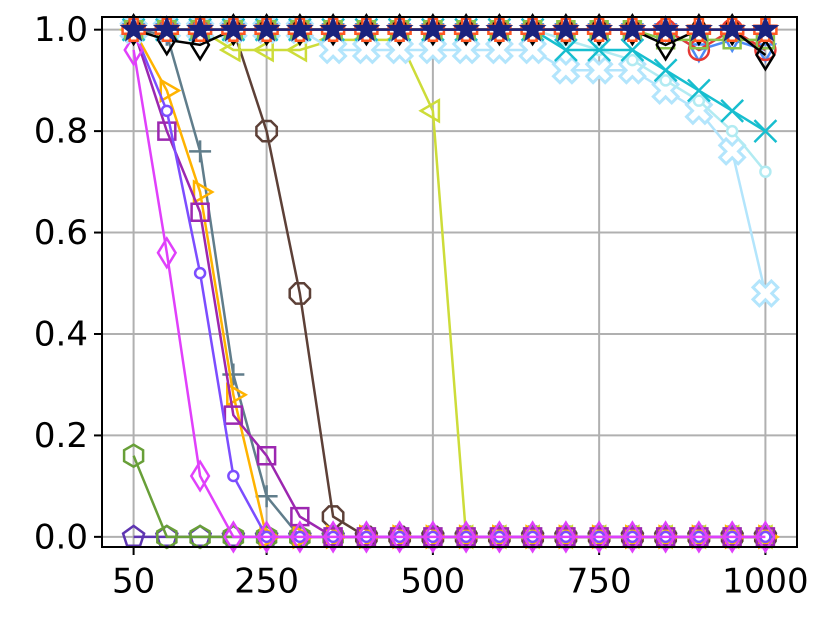 The image size is (832, 624). Describe the element at coordinates (599, 582) in the screenshot. I see `x-tick-label: 750` at that location.